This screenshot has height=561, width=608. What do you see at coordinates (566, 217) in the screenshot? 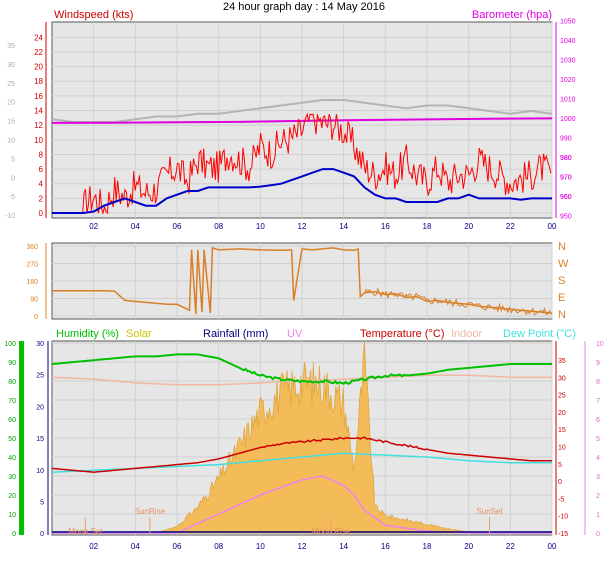
I see `barometer-tick-label: 950` at bounding box center [566, 217].